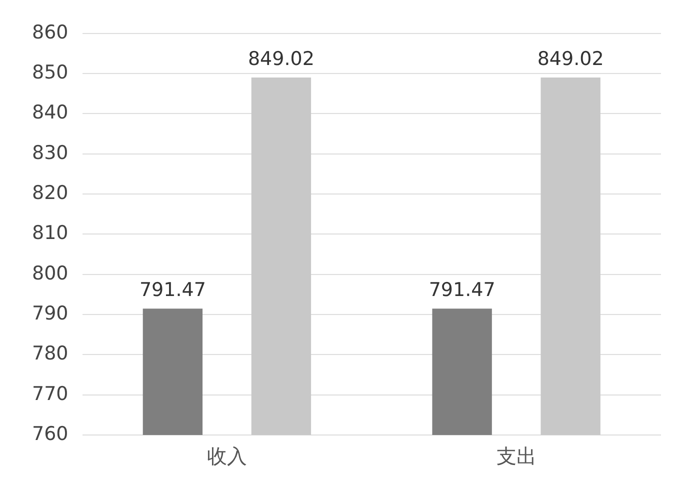 Image resolution: width=689 pixels, height=491 pixels. Describe the element at coordinates (516, 456) in the screenshot. I see `x-tick-label: 支出` at that location.